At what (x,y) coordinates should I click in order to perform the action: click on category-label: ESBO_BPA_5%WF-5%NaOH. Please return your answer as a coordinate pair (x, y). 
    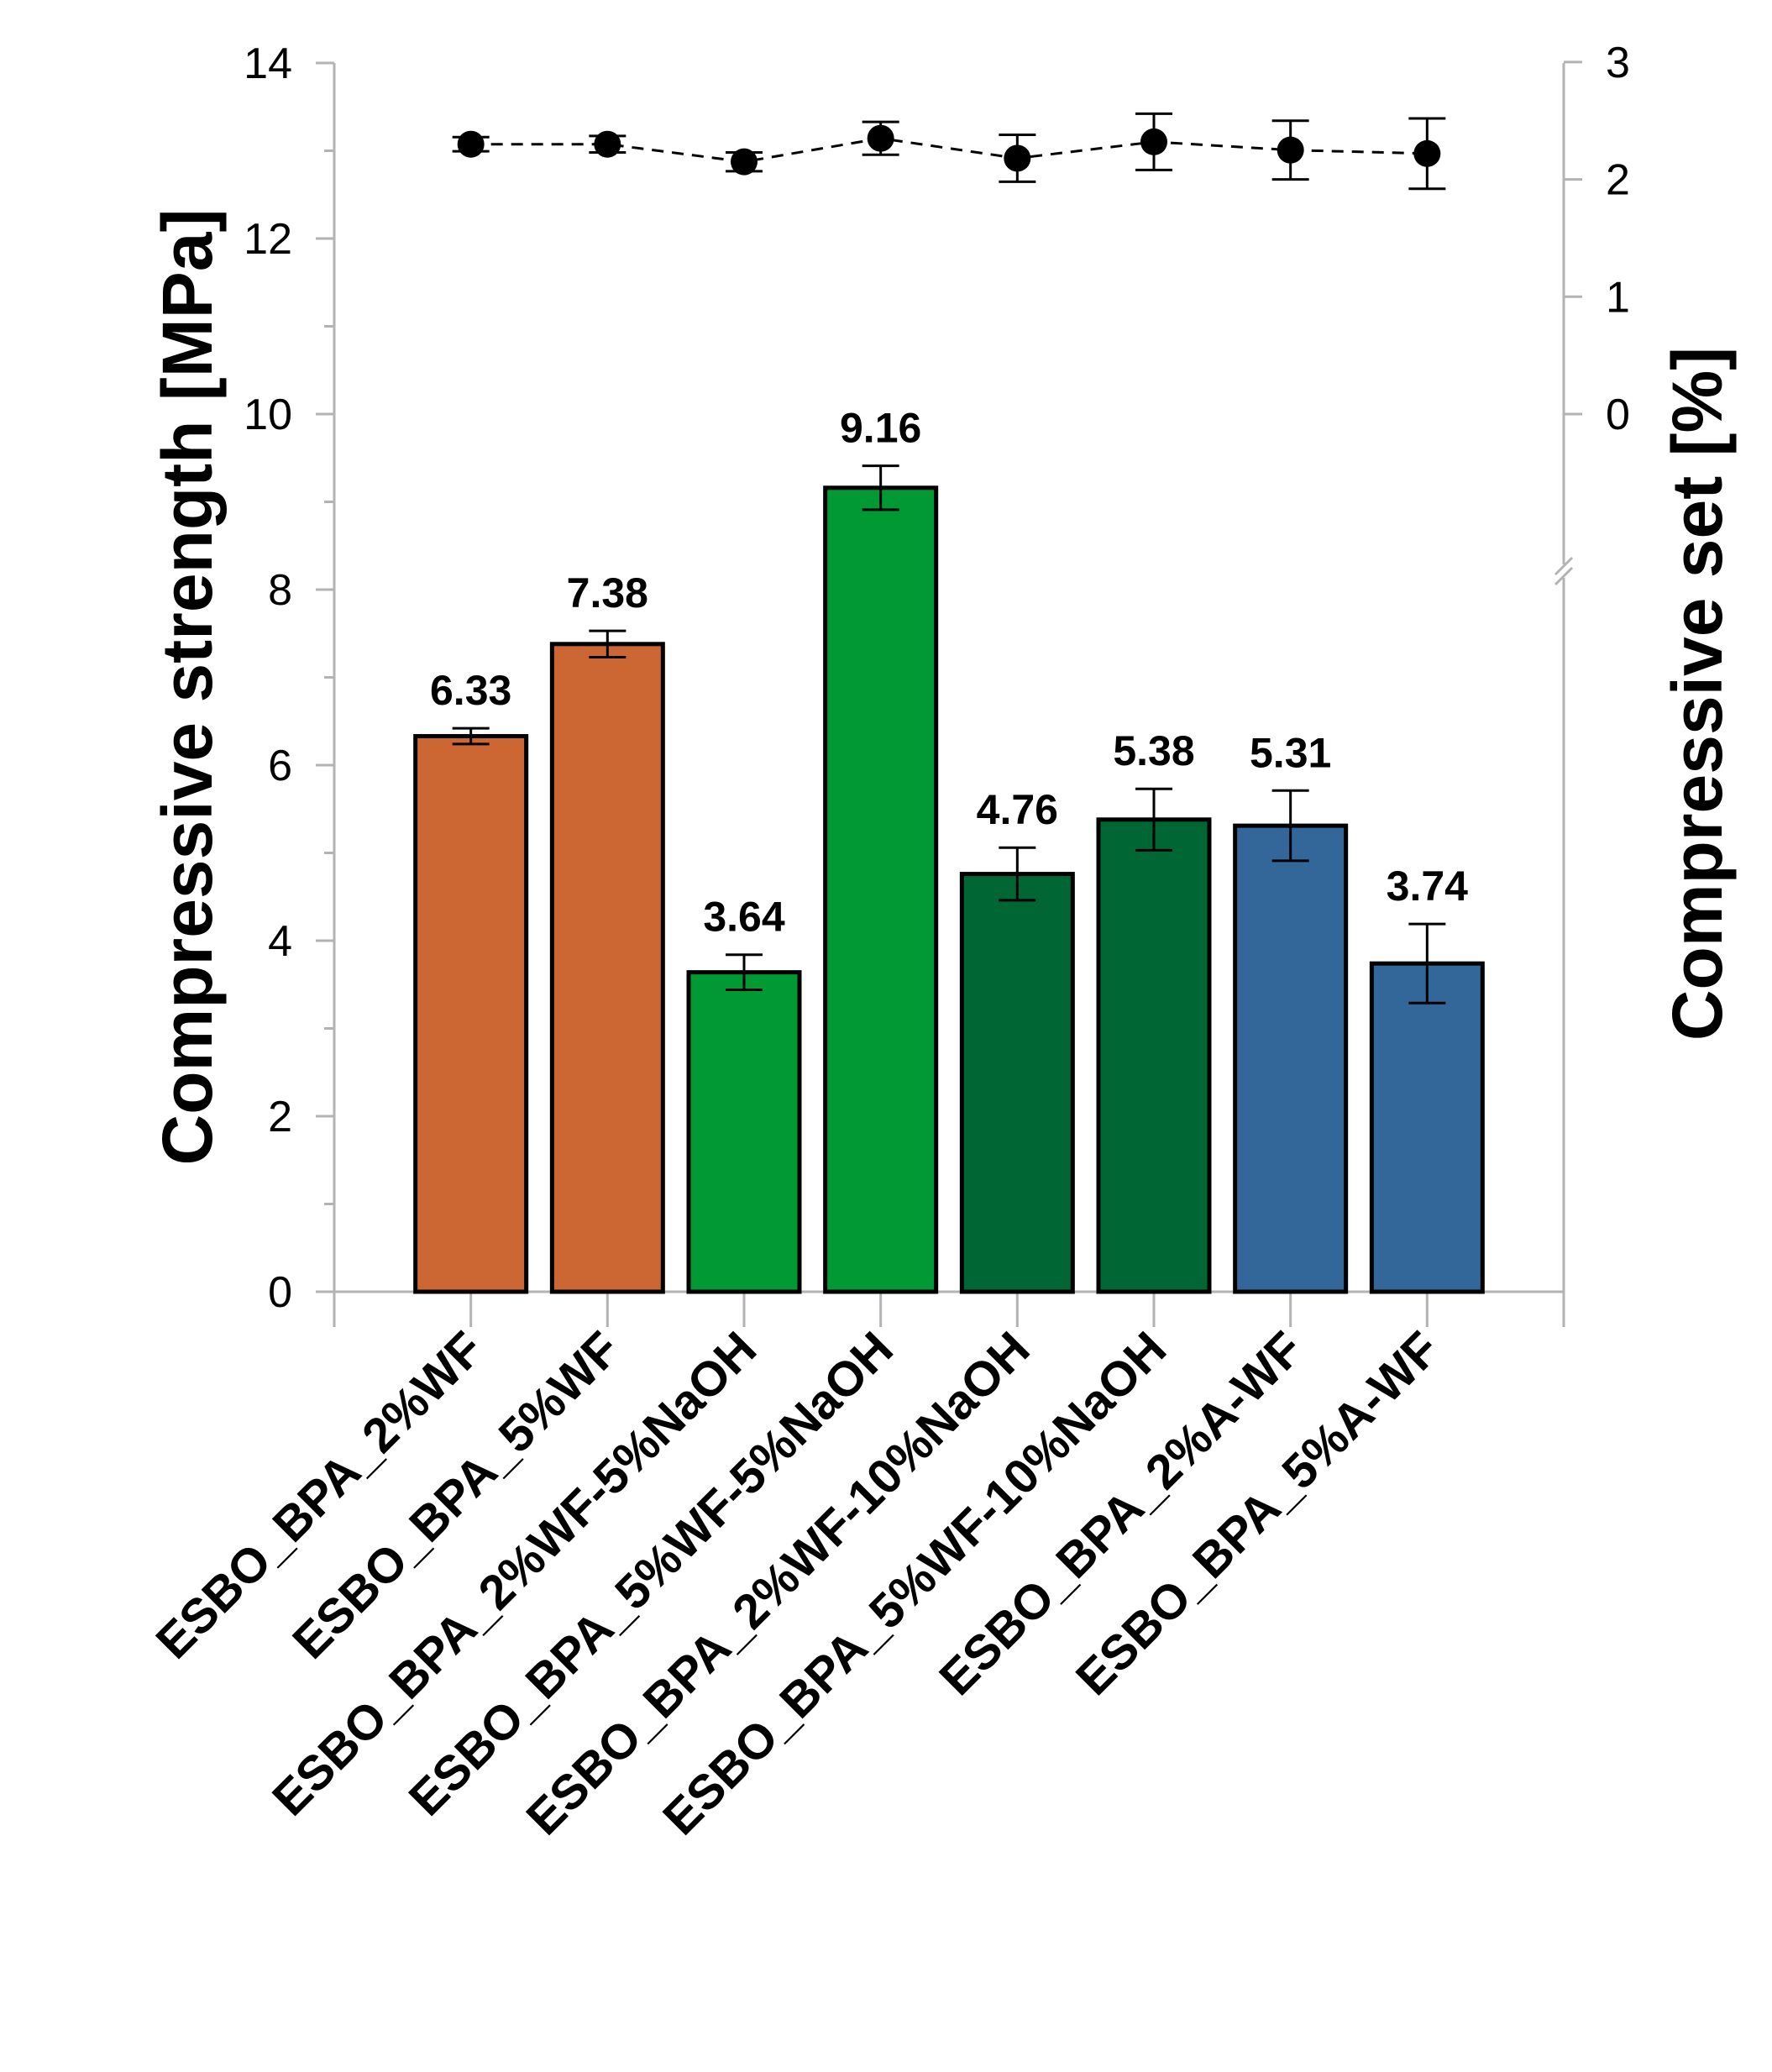
    Looking at the image, I should click on (651, 1574).